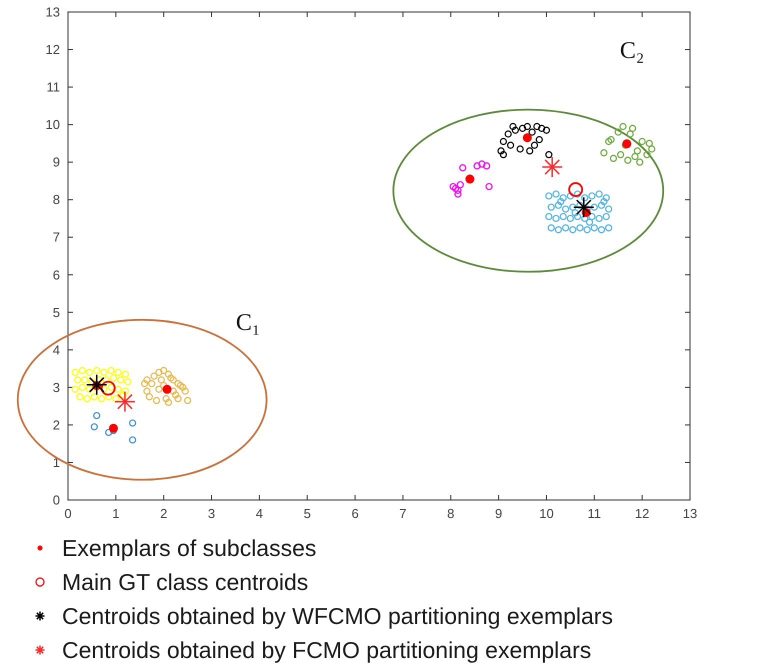  What do you see at coordinates (189, 548) in the screenshot?
I see `legend-label: Exemplars of subclasses` at bounding box center [189, 548].